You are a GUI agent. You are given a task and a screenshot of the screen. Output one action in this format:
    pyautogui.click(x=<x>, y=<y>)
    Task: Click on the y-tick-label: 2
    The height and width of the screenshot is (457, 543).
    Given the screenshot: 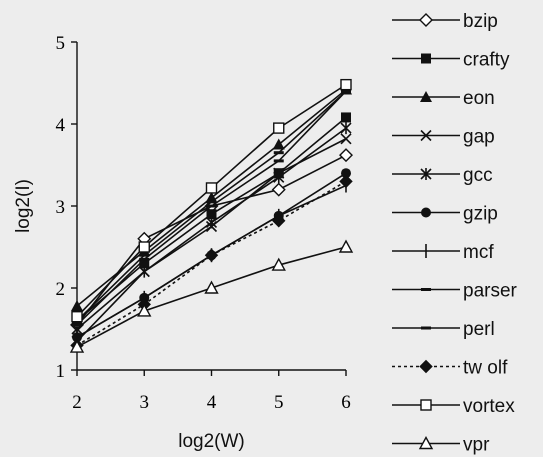 What is the action you would take?
    pyautogui.click(x=61, y=289)
    